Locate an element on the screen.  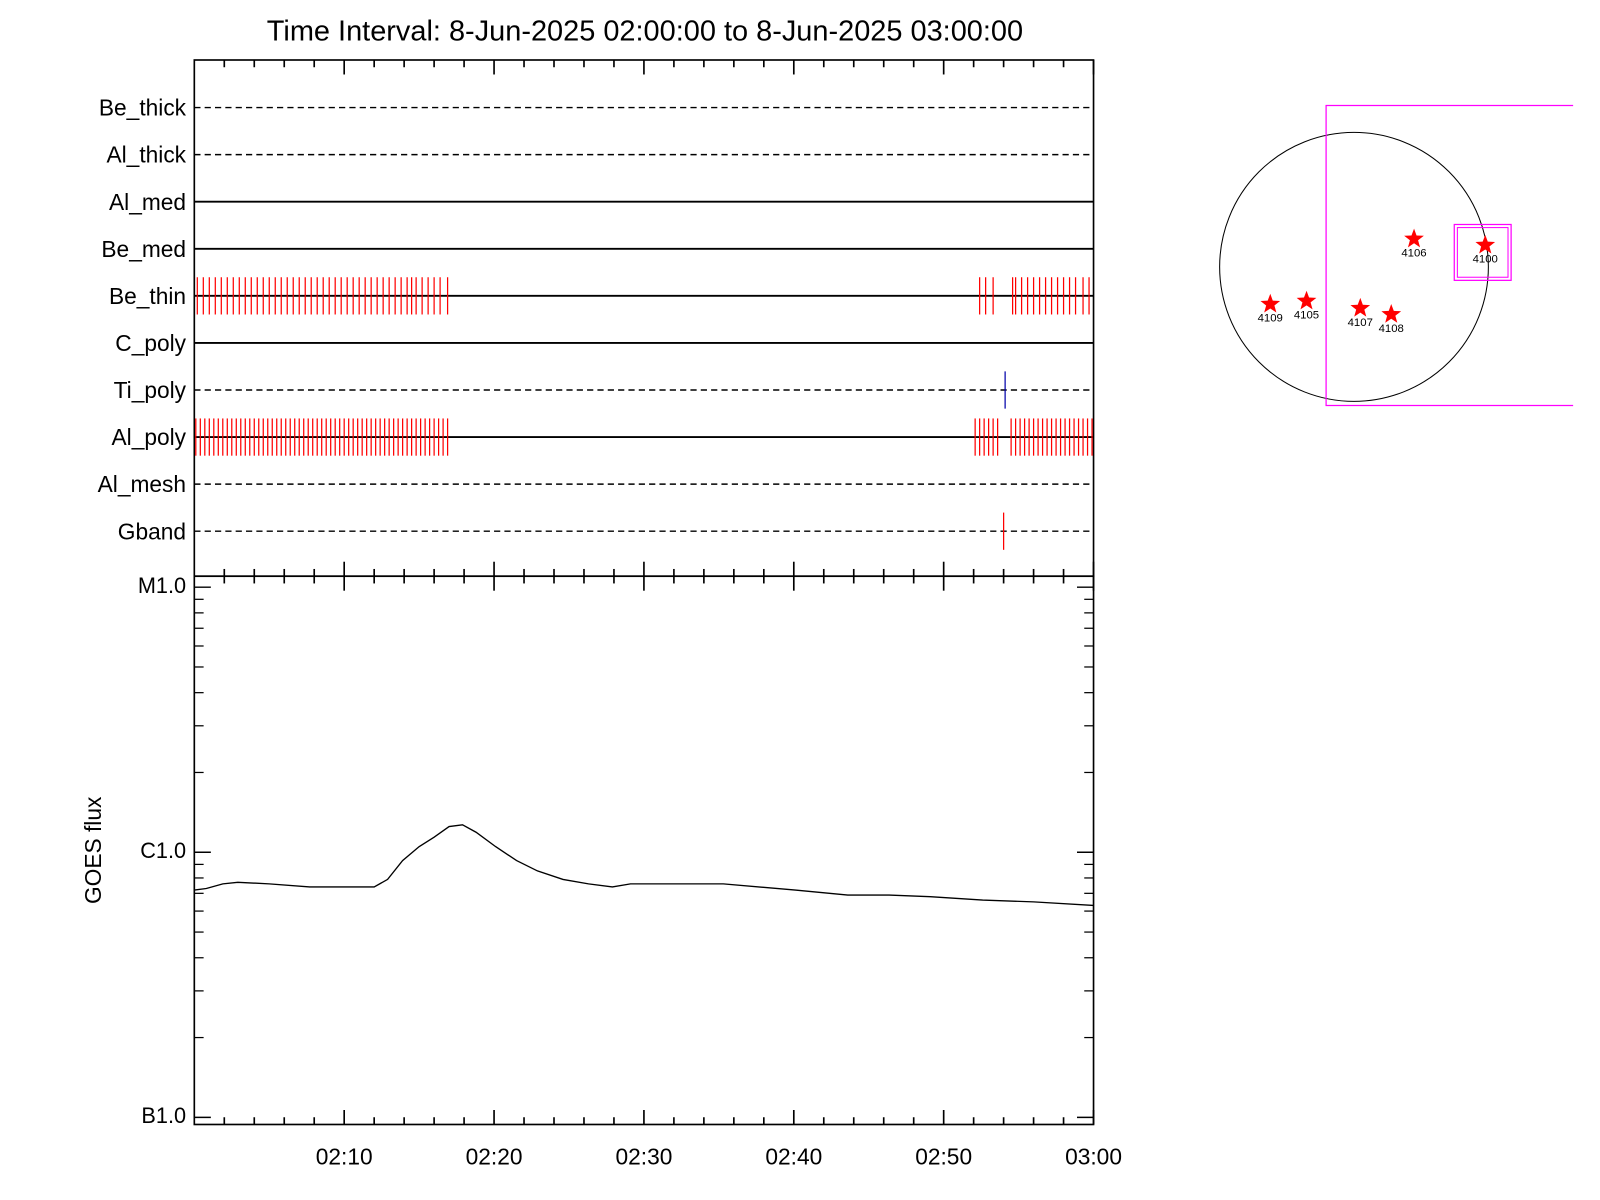
row-label: Ti_poly is located at coordinates (150, 390).